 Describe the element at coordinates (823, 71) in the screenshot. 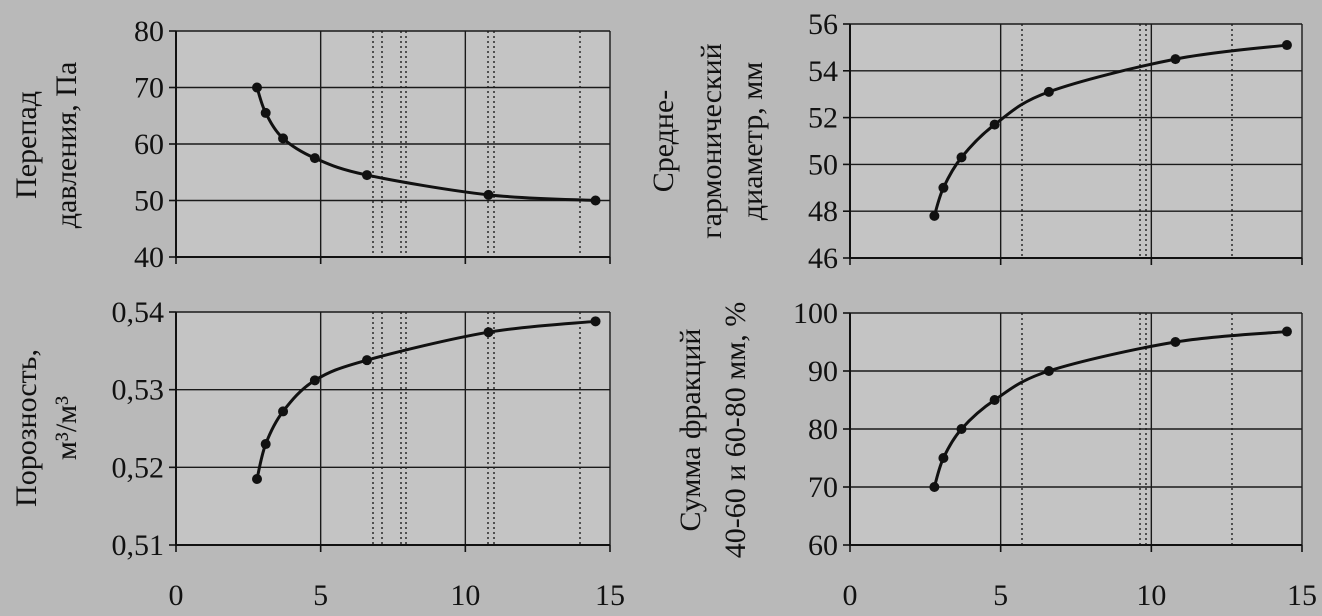

I see `y-tick-label: 54` at that location.